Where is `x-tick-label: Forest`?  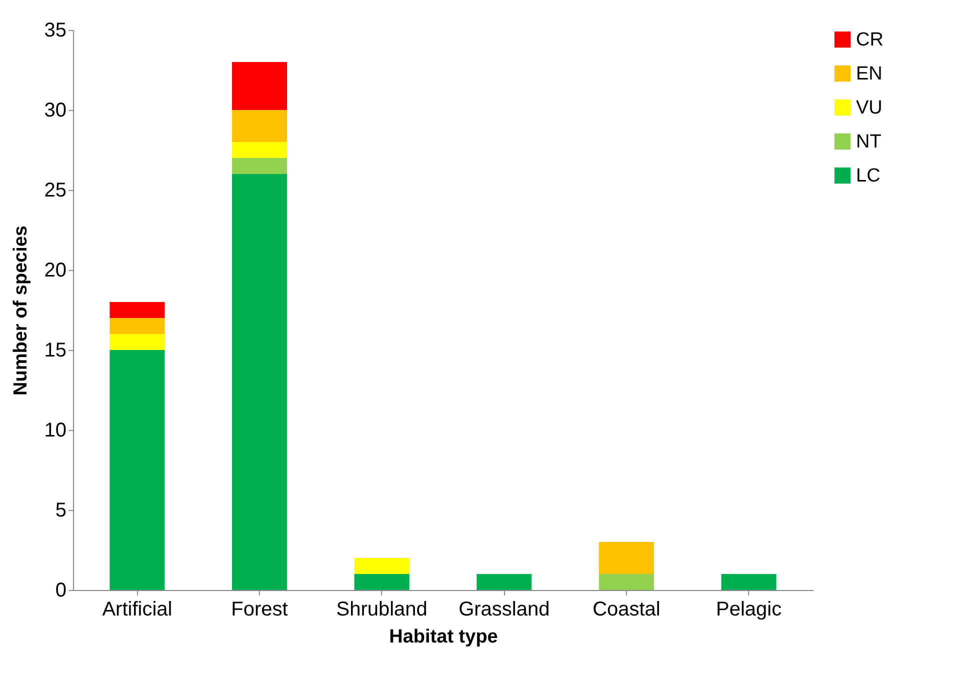
x-tick-label: Forest is located at coordinates (259, 609).